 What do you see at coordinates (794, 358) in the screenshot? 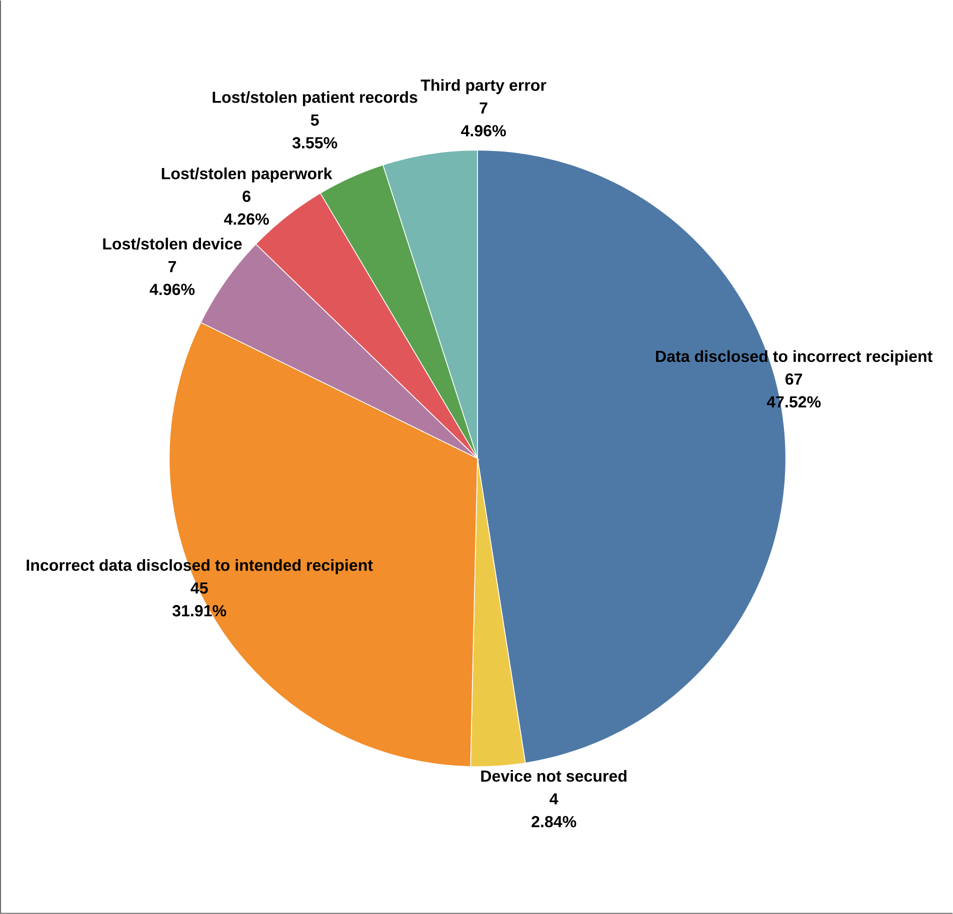
I see `slice-label: Data disclosed to incorrect recipient` at bounding box center [794, 358].